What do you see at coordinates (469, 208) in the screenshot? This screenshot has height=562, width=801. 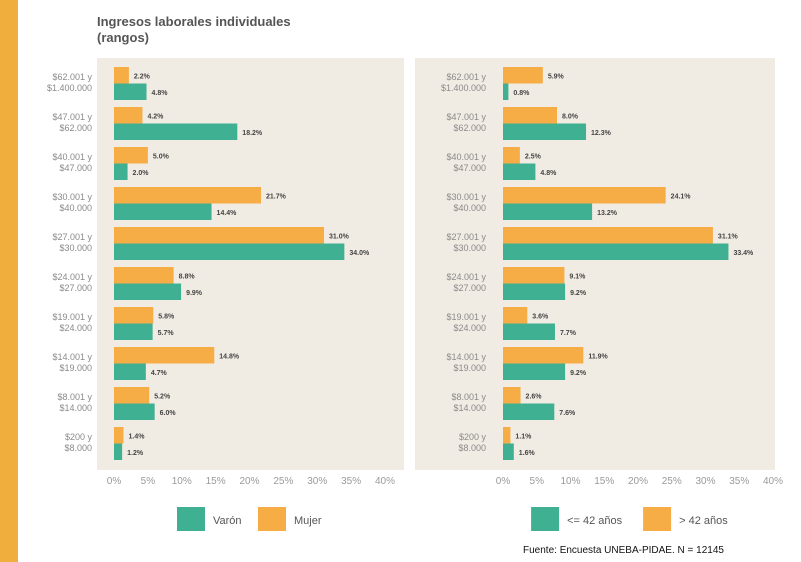 I see `category-label: $40.000` at bounding box center [469, 208].